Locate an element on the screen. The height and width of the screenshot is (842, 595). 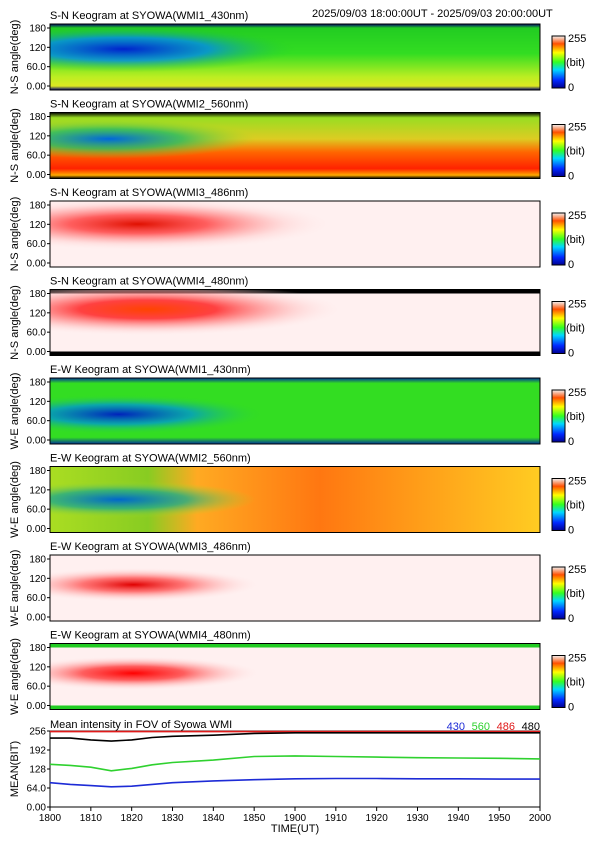
panel-title: E-W Keogram at SYOWA(WMI2_560nm) is located at coordinates (150, 459).